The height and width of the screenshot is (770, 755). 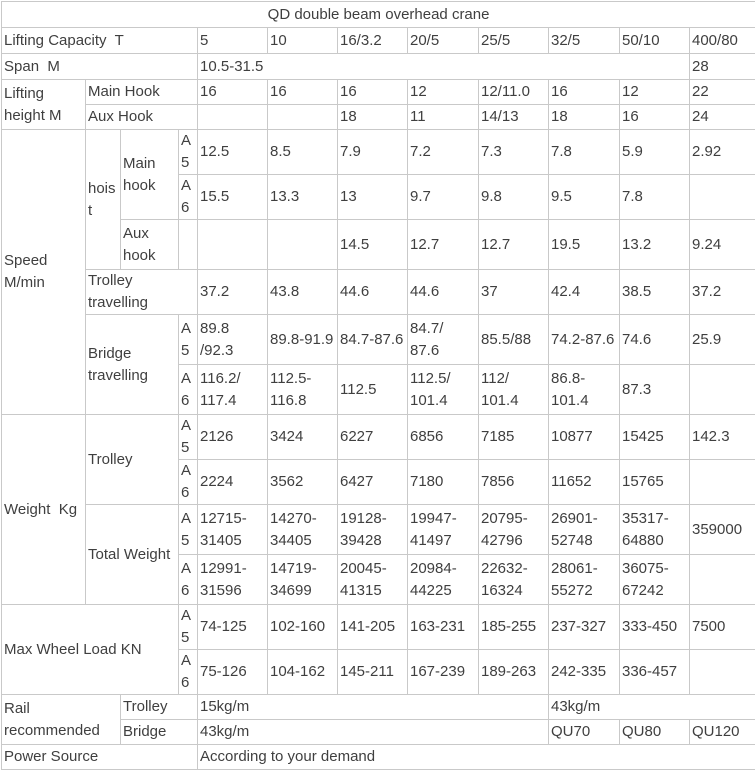 I want to click on data-cell: 11652, so click(x=584, y=482).